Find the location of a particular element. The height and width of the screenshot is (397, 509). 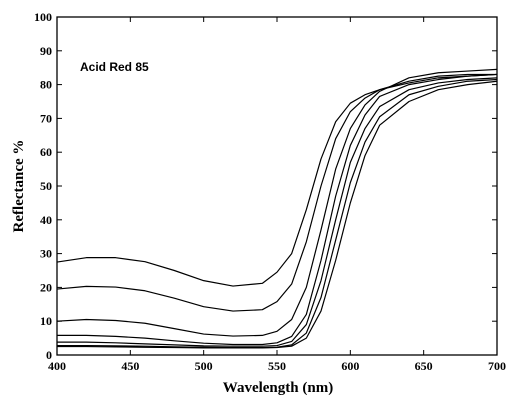

x-tick-label: 600 is located at coordinates (350, 366).